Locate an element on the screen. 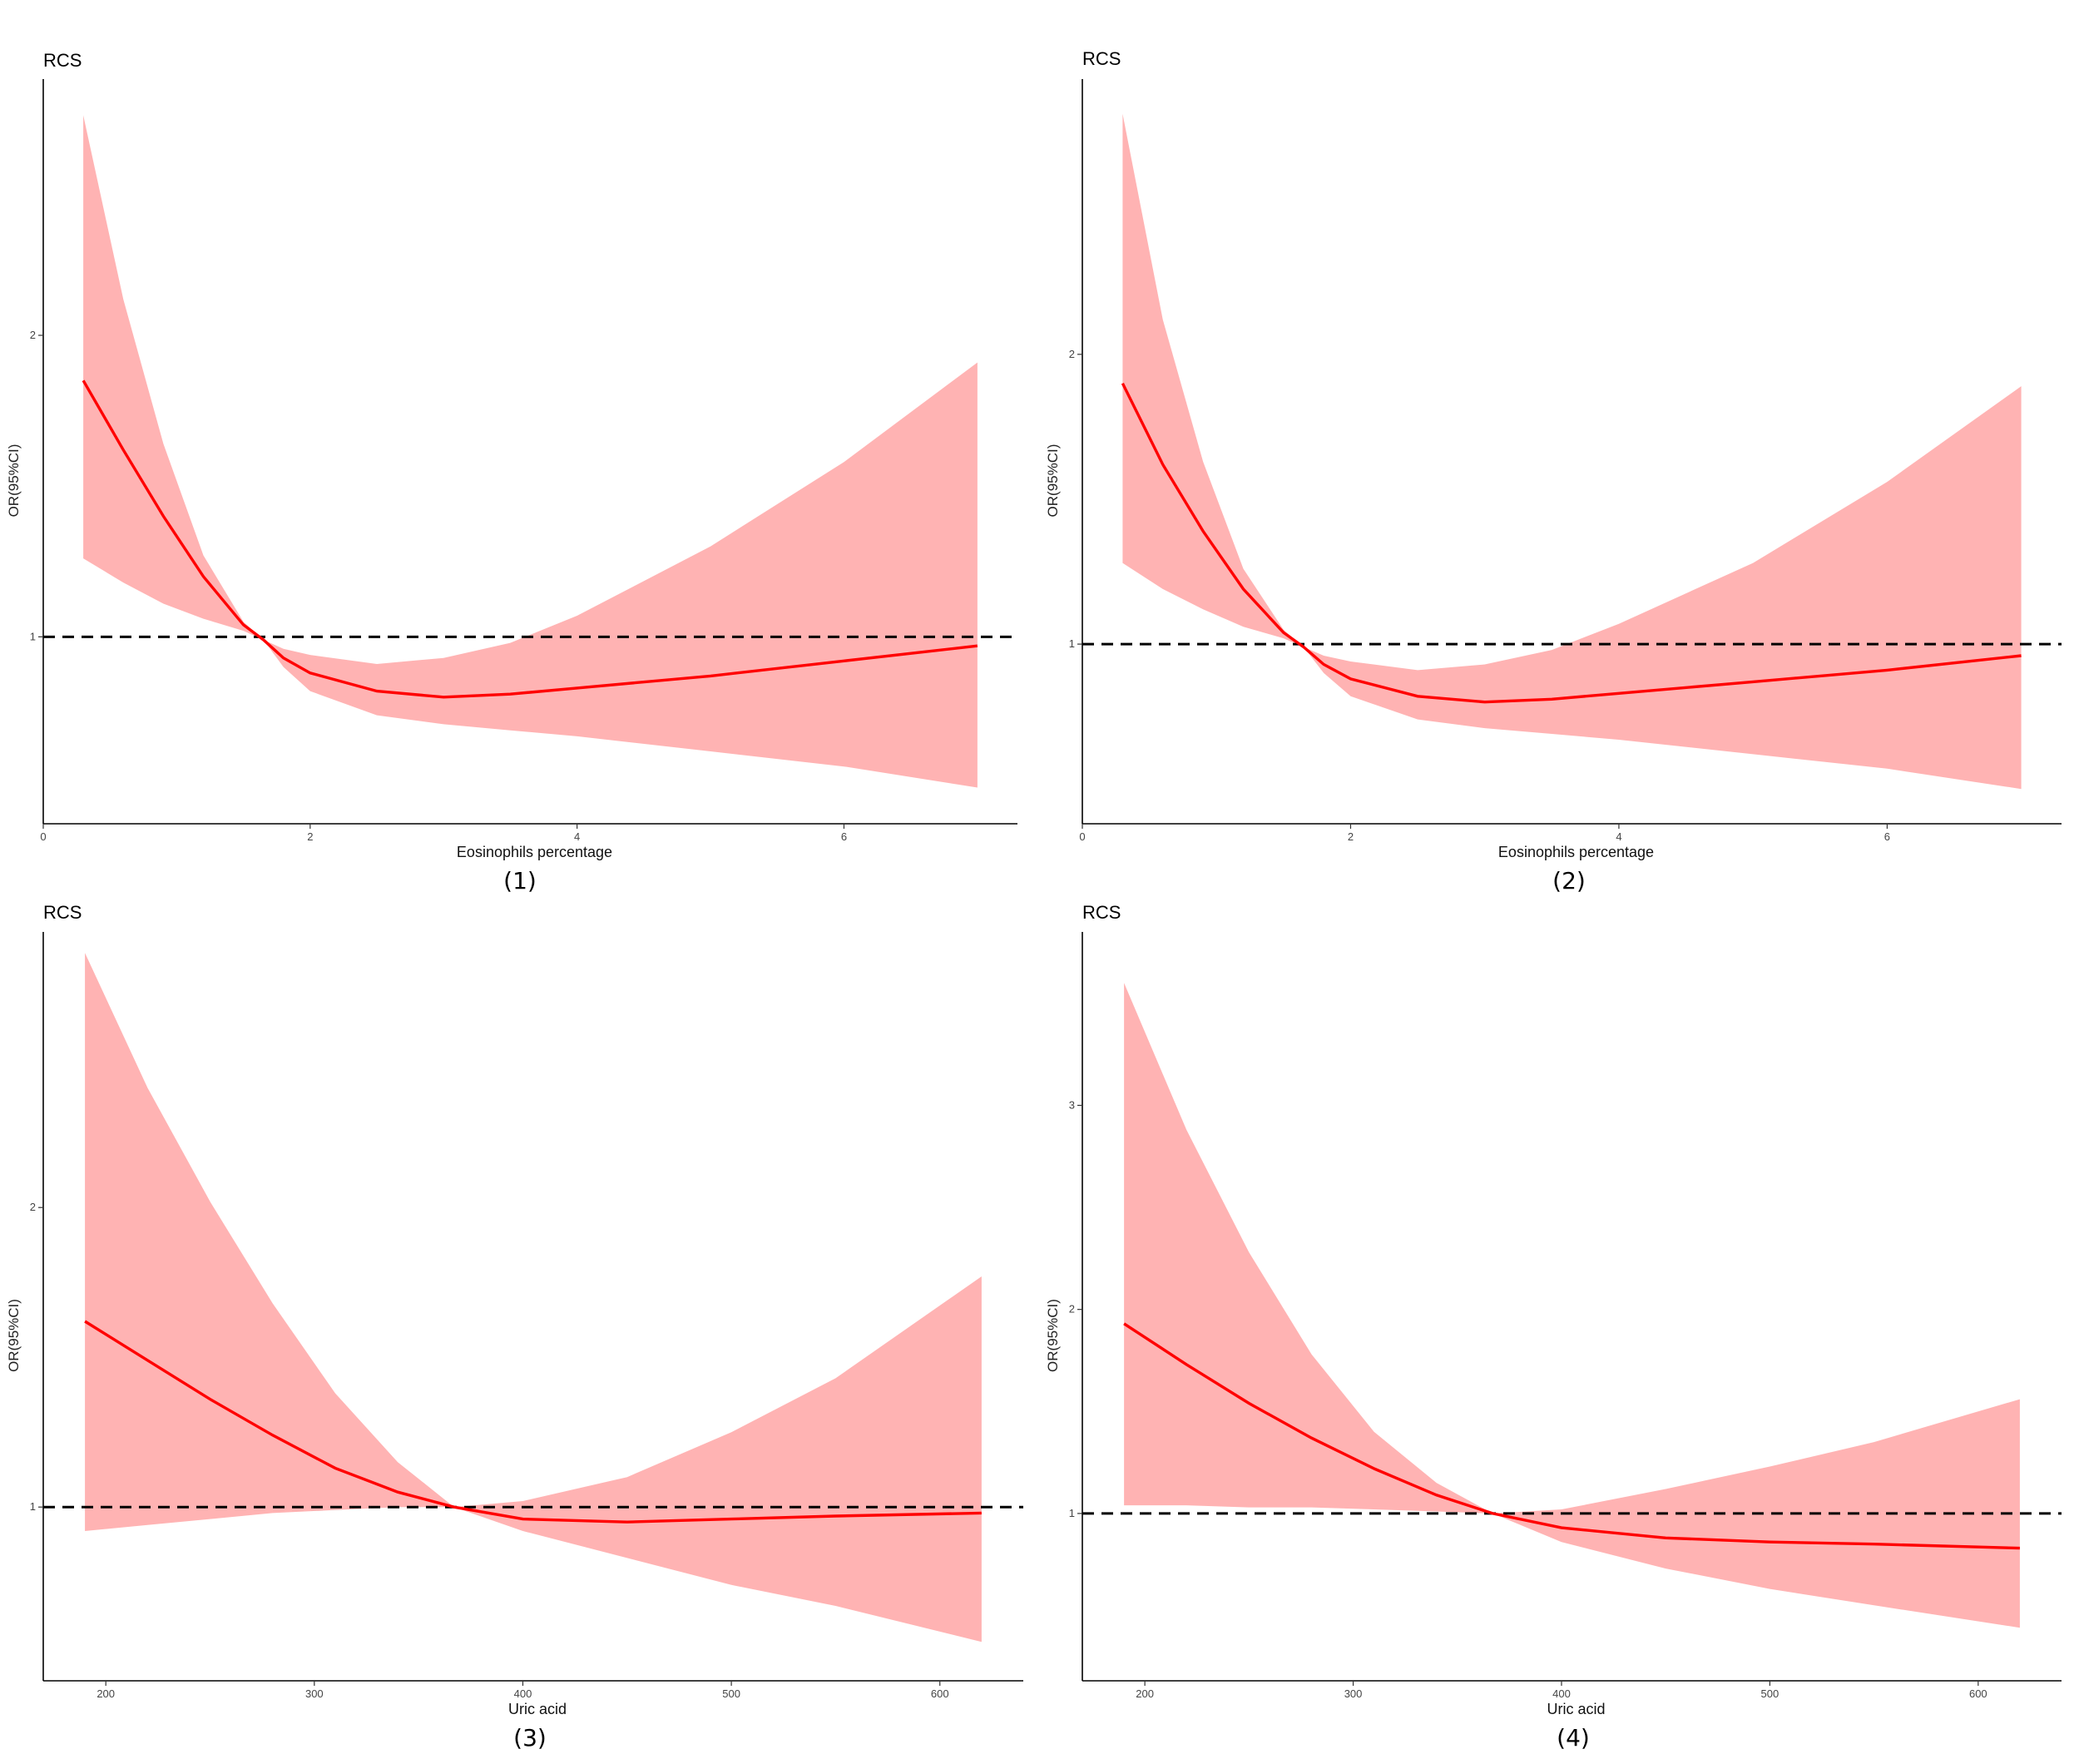  panel-caption: (3) is located at coordinates (530, 1738).